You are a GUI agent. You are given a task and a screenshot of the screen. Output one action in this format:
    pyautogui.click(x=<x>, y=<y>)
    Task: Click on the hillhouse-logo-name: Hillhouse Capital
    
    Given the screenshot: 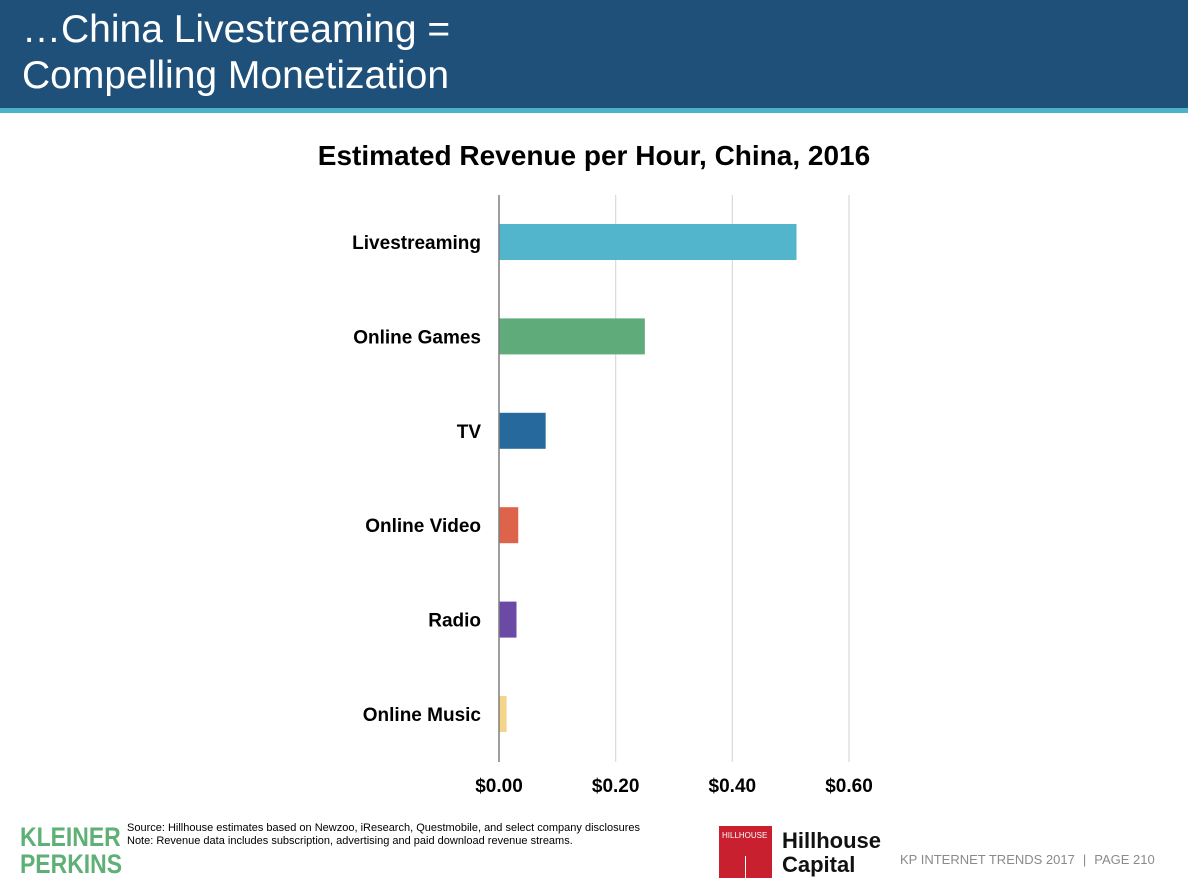 What is the action you would take?
    pyautogui.click(x=831, y=853)
    